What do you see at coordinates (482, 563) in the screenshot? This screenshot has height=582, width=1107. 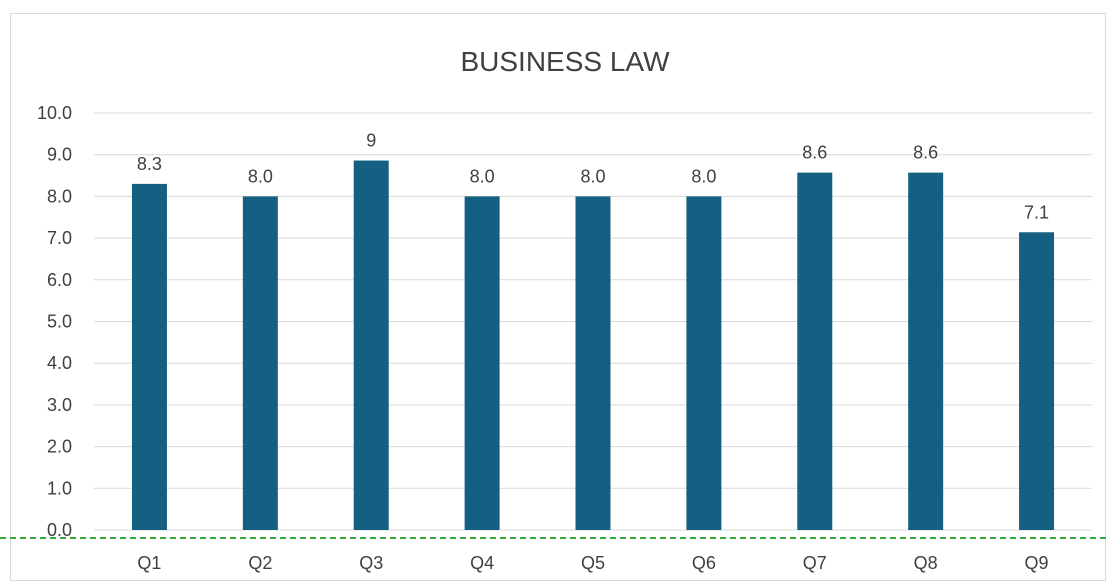 I see `x-tick-label-q4: Q4` at bounding box center [482, 563].